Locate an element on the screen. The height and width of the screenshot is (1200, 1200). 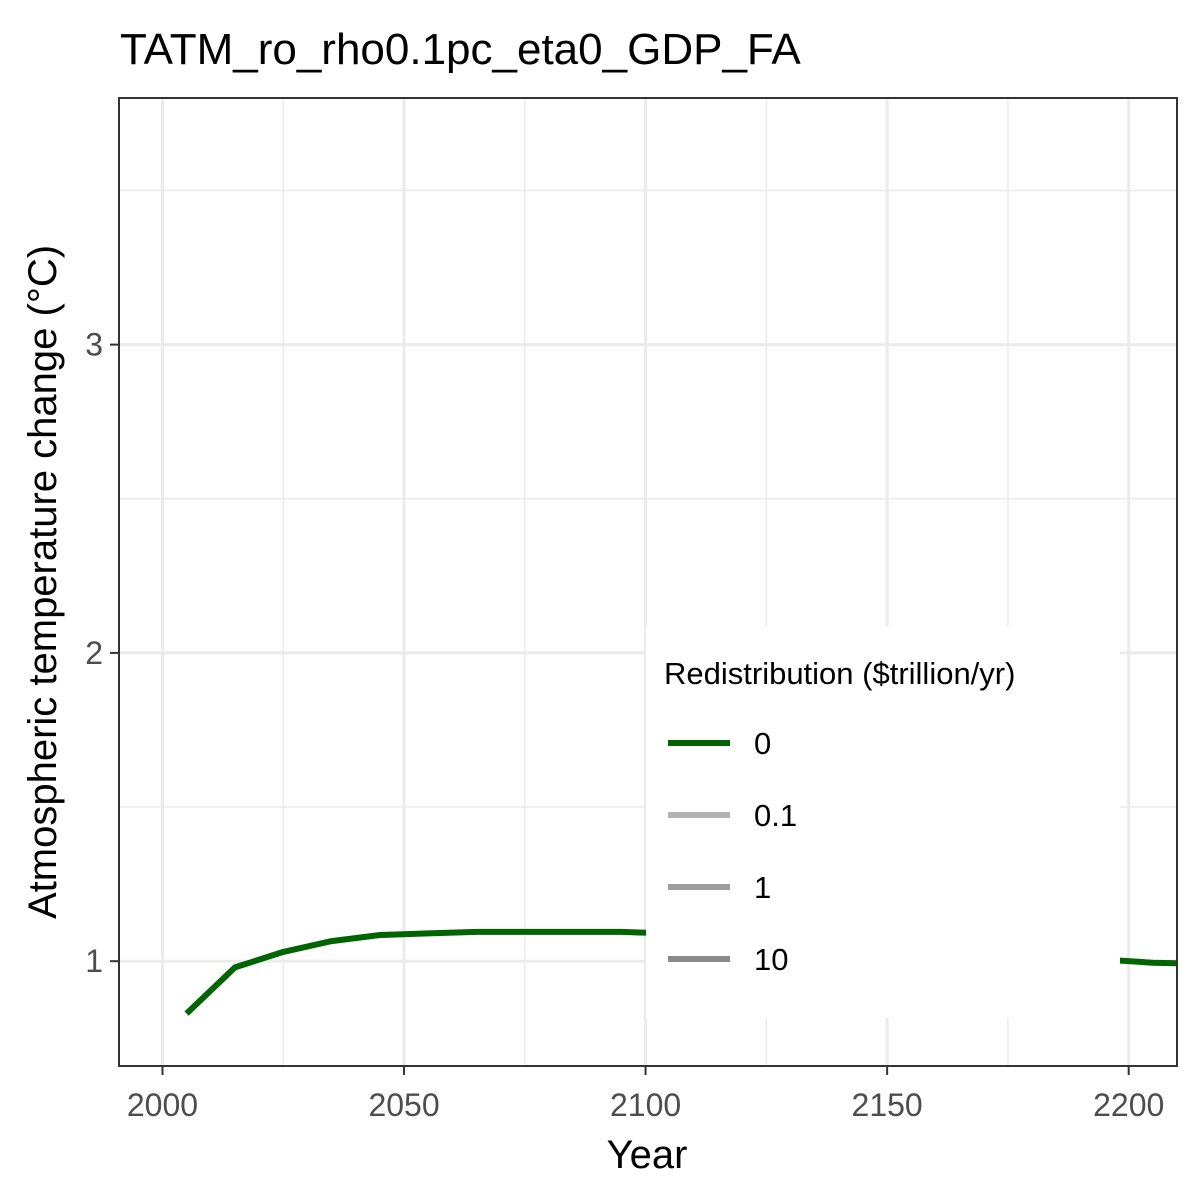
legend-title: Redistribution ($trillion/yr) is located at coordinates (839, 673).